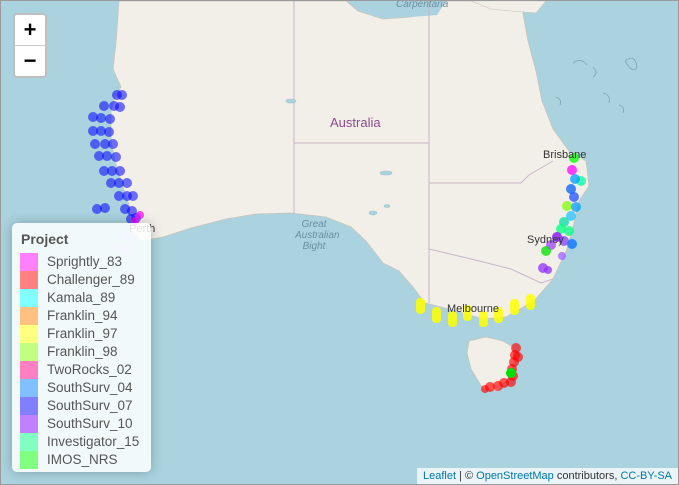 The height and width of the screenshot is (485, 679). What do you see at coordinates (545, 240) in the screenshot?
I see `sydney-label: Sydney` at bounding box center [545, 240].